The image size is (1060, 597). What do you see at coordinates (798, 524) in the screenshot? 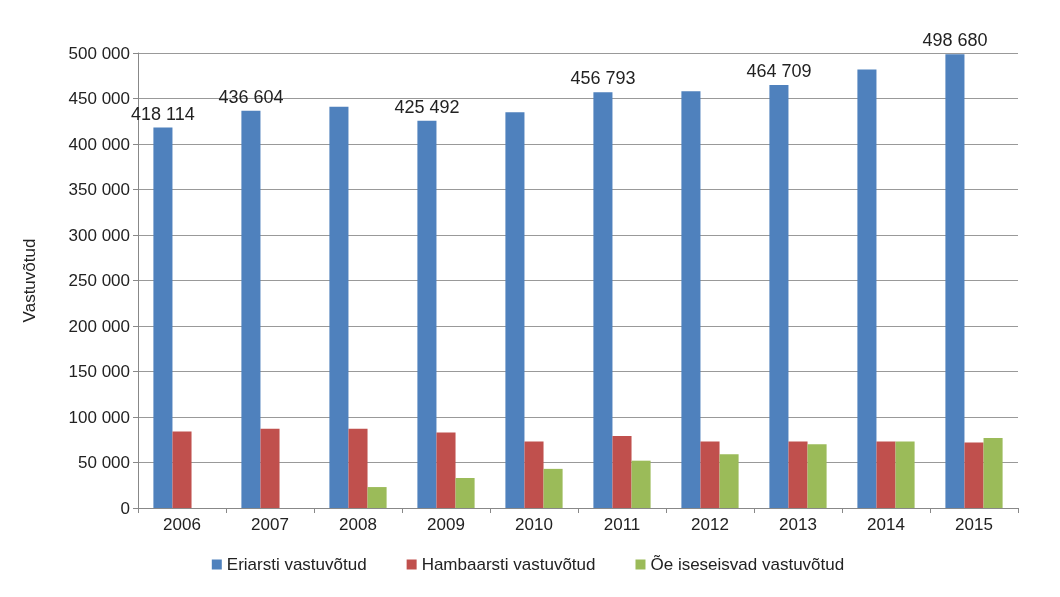
I see `x-tick-label: 2013` at bounding box center [798, 524].